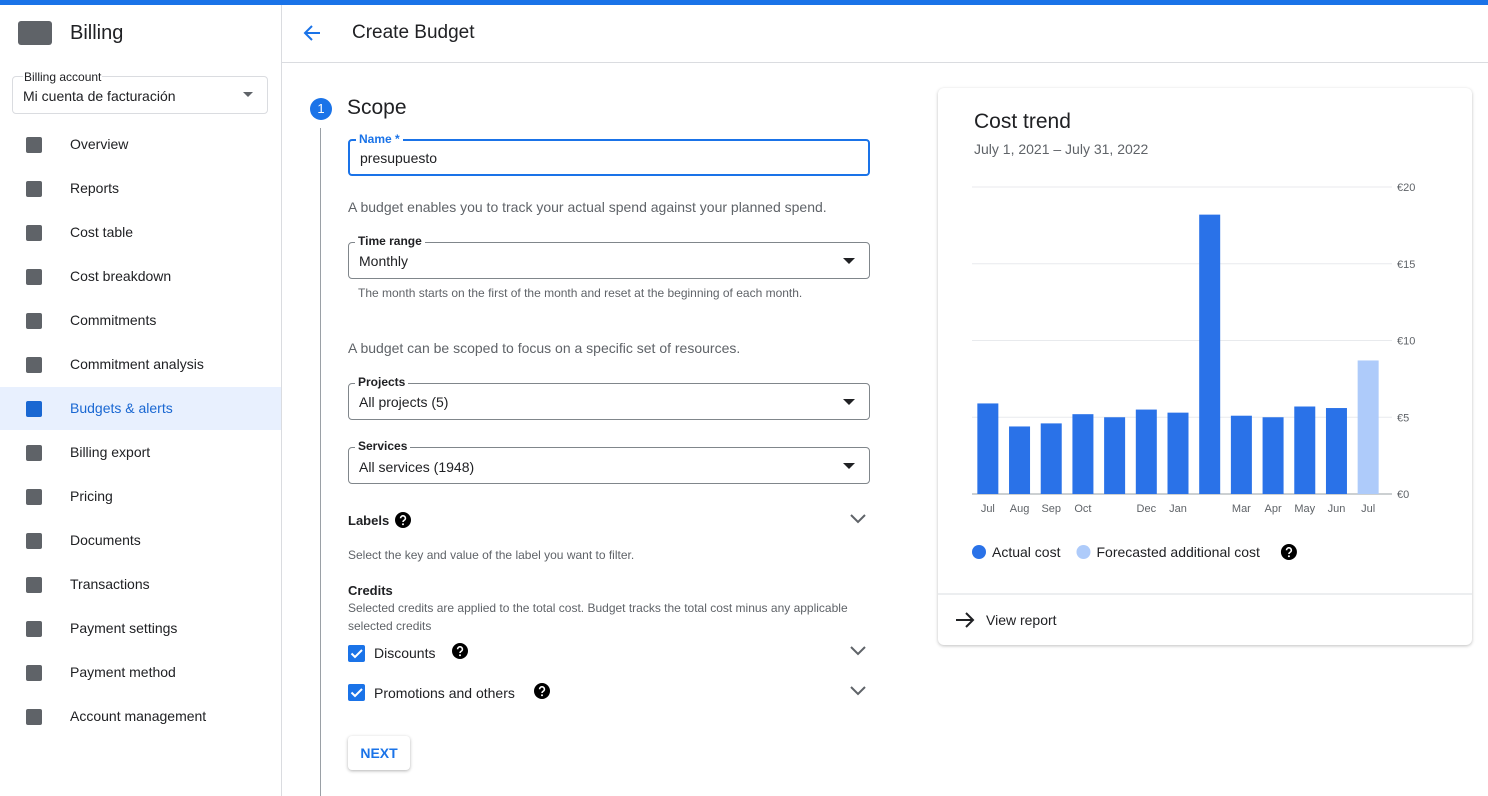  I want to click on nav-item: Billing export, so click(140, 452).